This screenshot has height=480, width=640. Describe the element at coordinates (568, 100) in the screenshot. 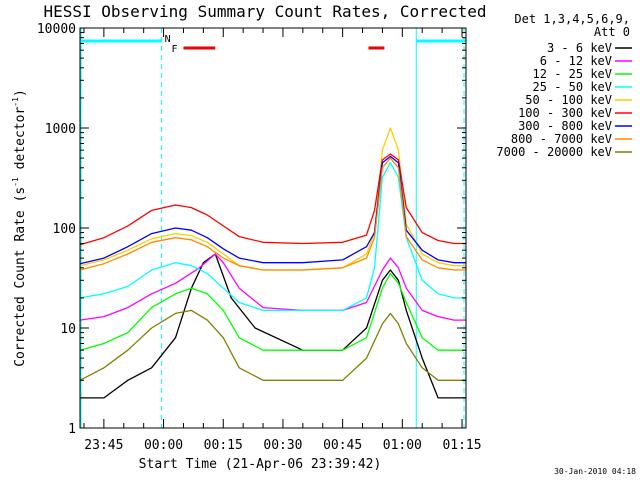

I see `legend-label: 50 - 100 keV` at that location.